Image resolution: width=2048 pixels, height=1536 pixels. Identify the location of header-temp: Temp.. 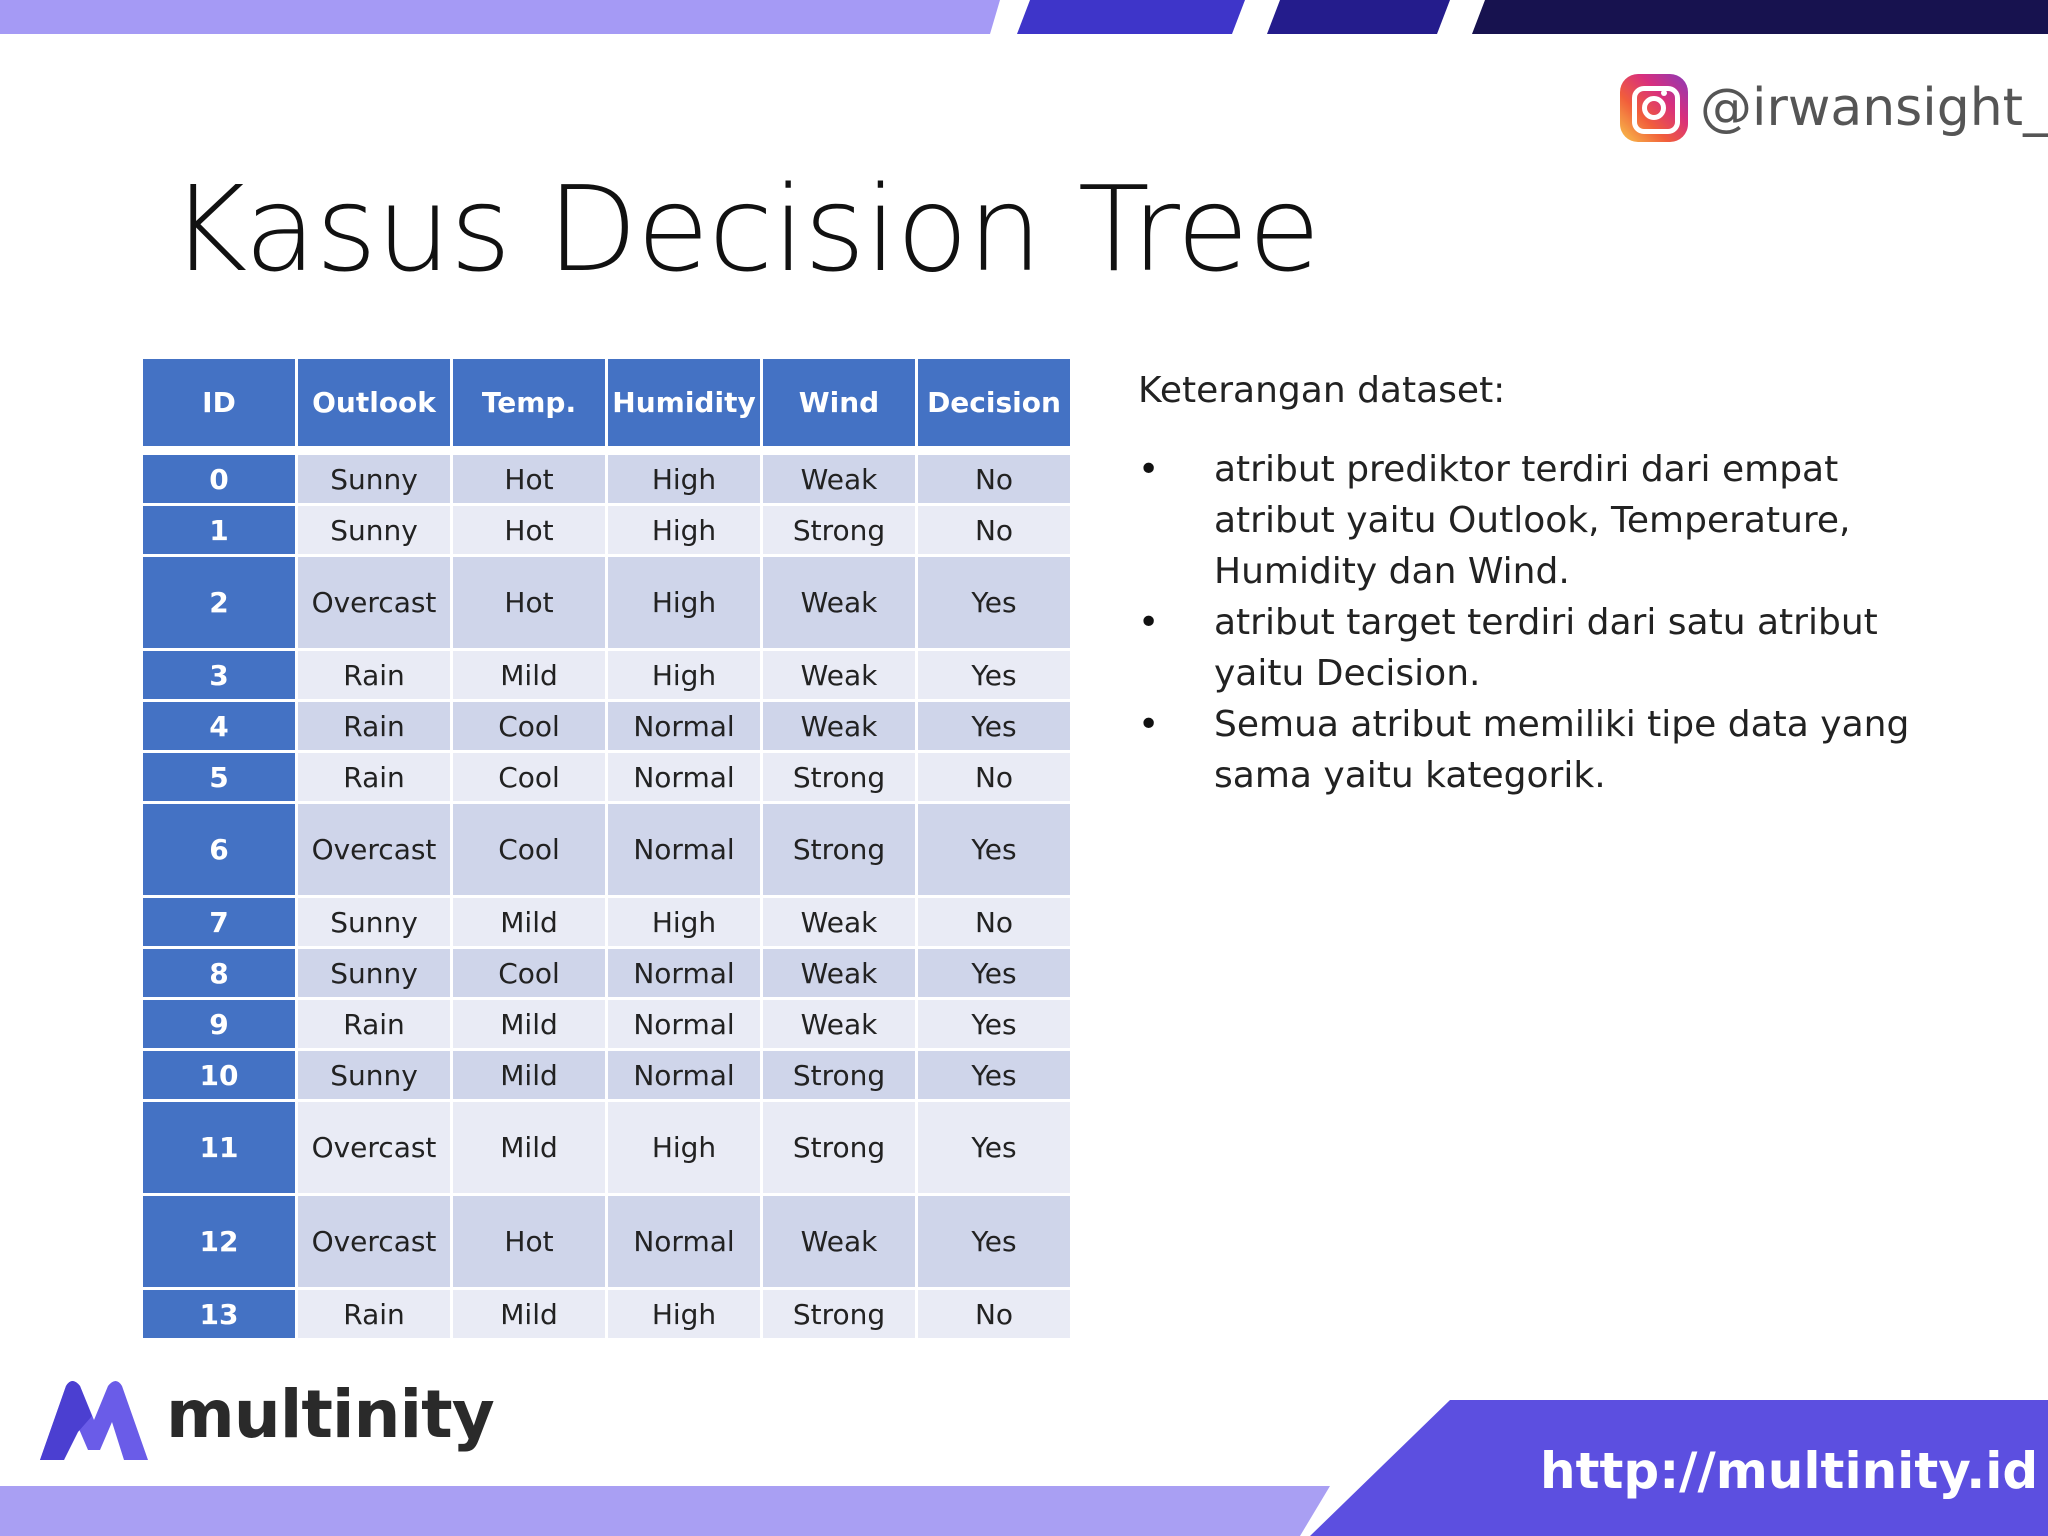
(529, 405).